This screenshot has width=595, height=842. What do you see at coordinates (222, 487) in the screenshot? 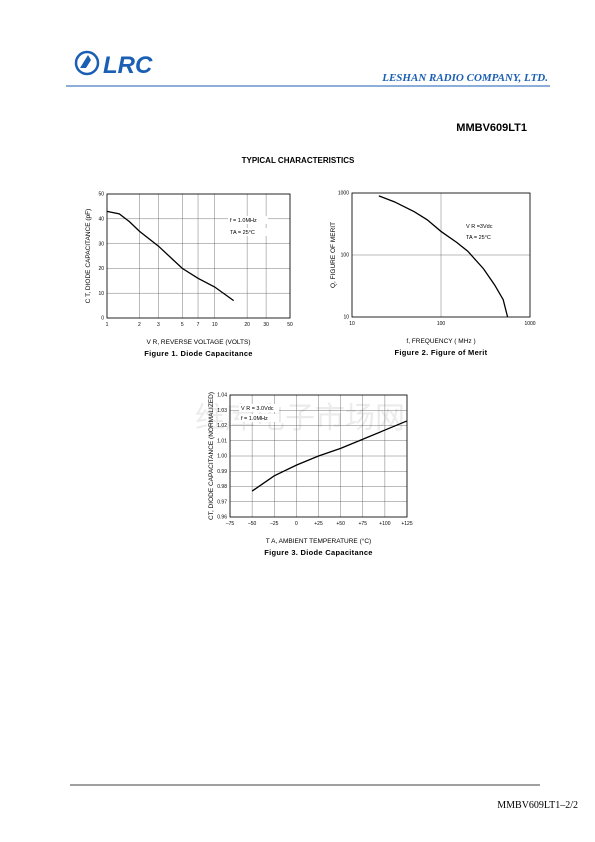
I see `y-tick-label: 0.98` at bounding box center [222, 487].